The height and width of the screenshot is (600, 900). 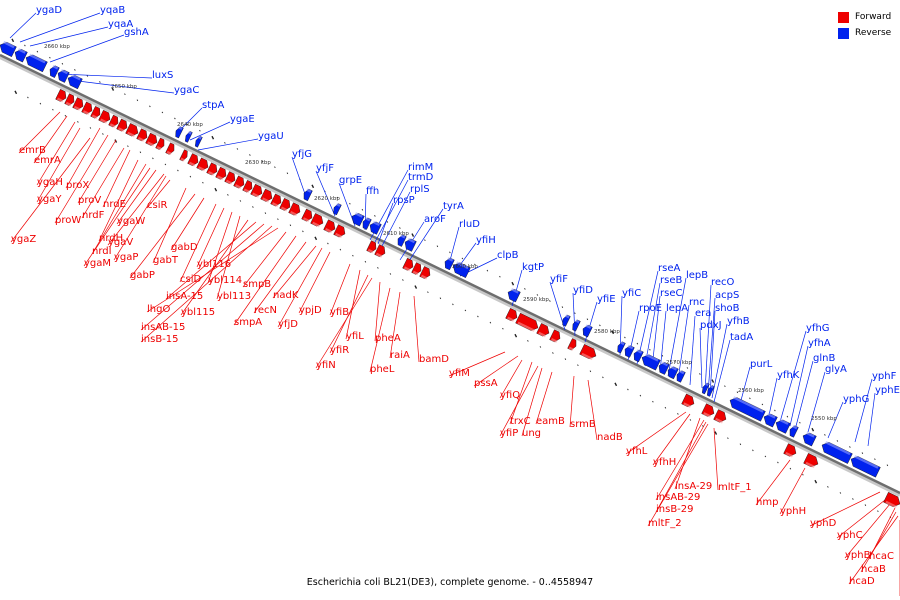 I want to click on label-csiR: csiR, so click(x=157, y=205).